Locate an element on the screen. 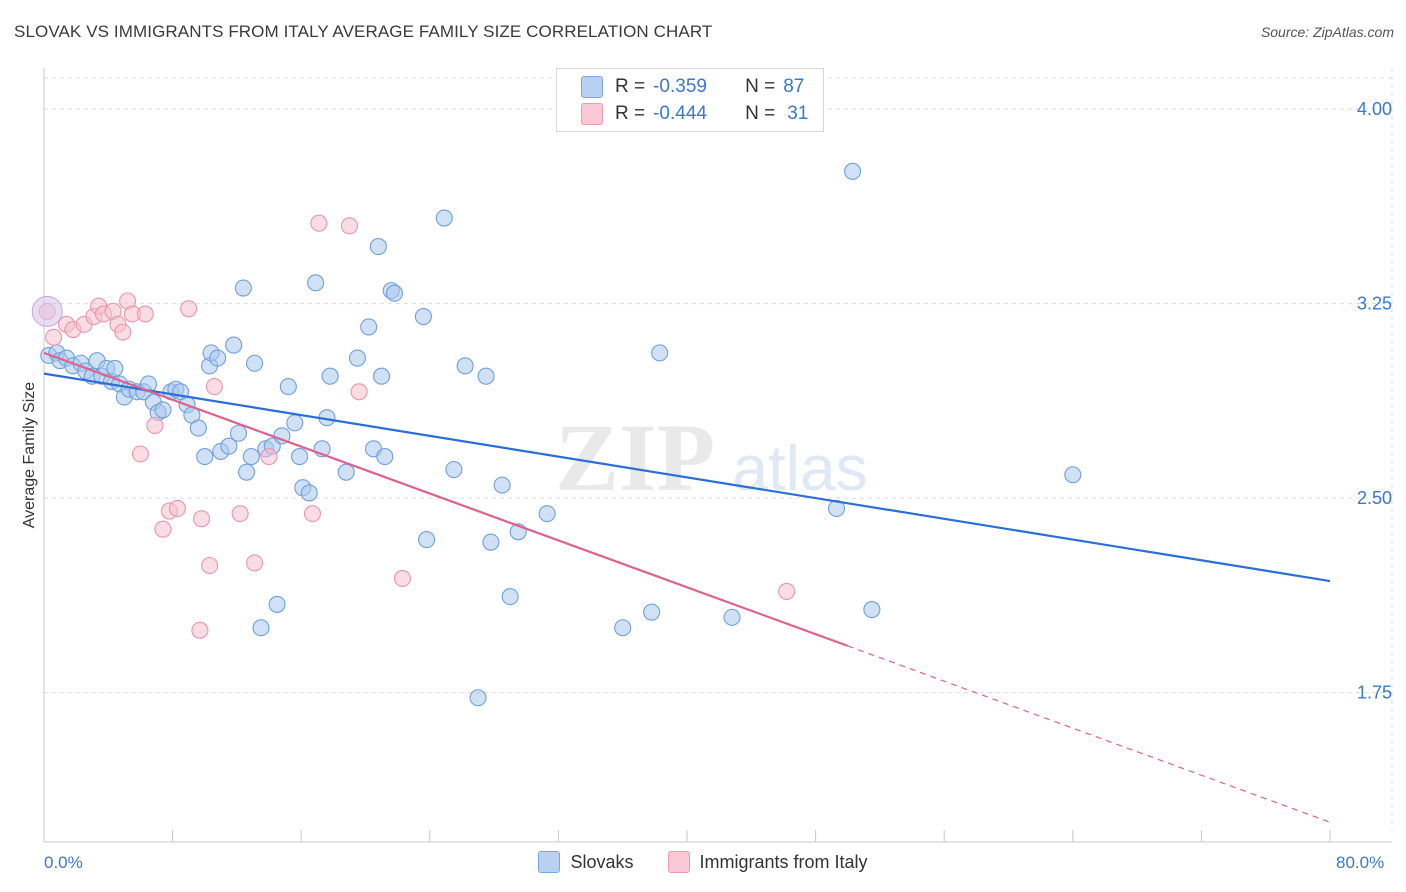  legend-n-label: N = is located at coordinates (760, 113).